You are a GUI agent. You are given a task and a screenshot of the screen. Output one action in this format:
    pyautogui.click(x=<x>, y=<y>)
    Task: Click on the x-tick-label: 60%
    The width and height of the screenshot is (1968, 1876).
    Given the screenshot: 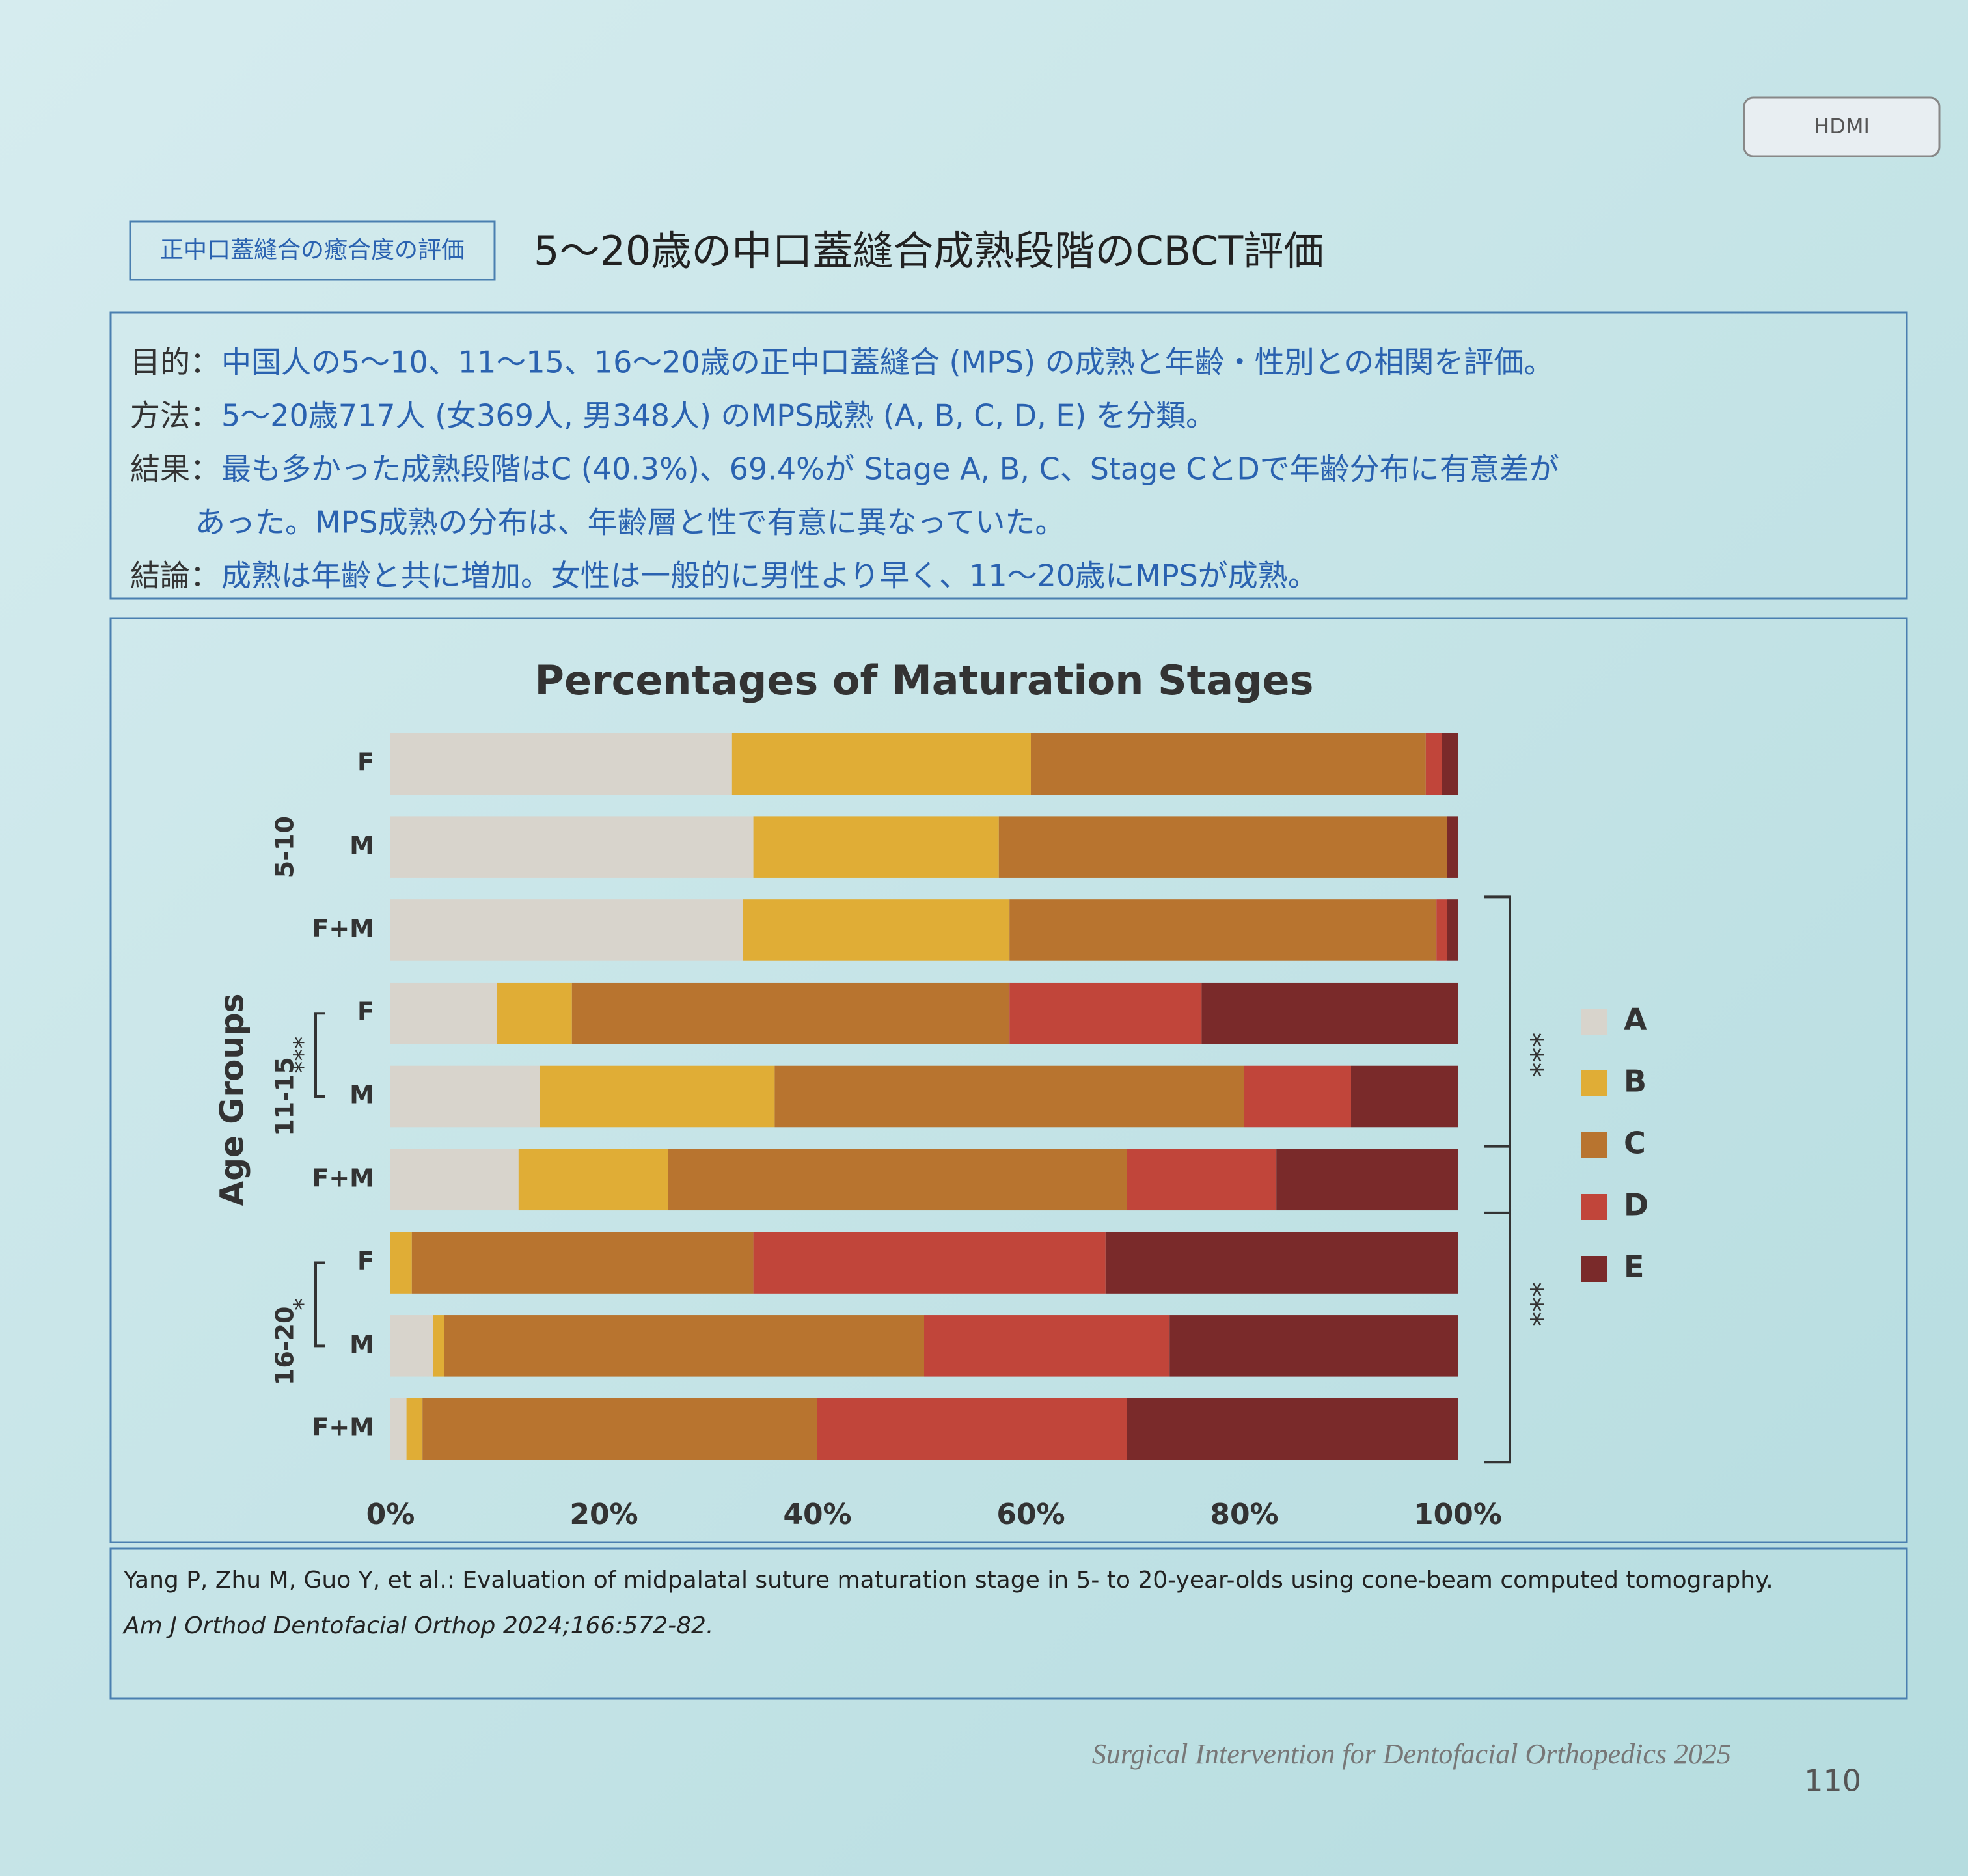 What is the action you would take?
    pyautogui.click(x=1030, y=1514)
    